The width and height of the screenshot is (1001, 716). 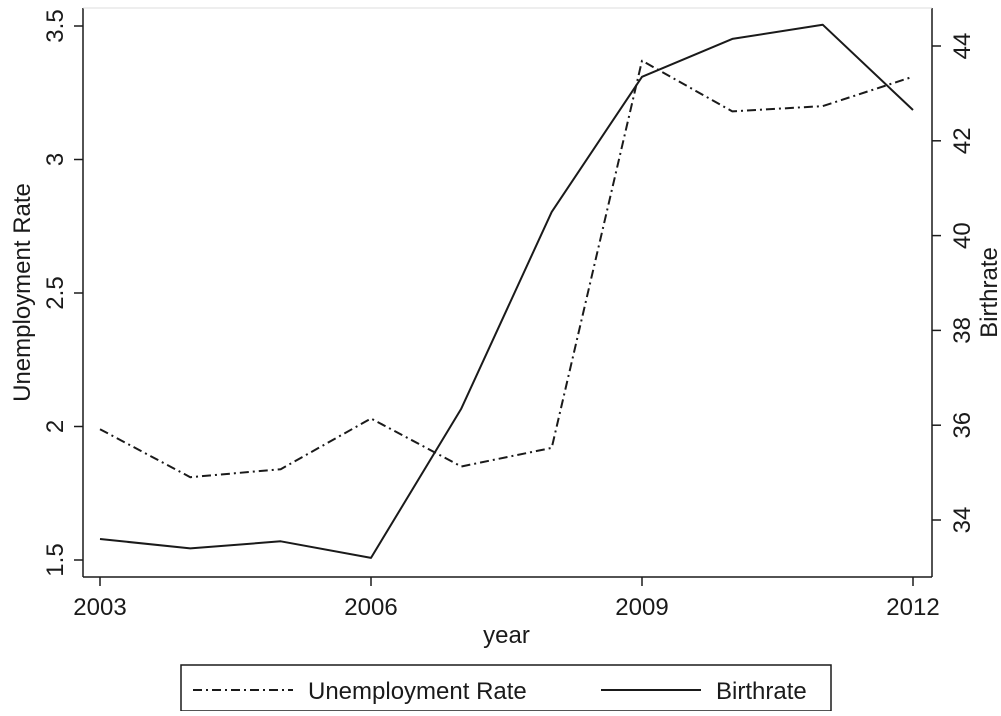 What do you see at coordinates (962, 520) in the screenshot?
I see `y-right-tick-label: 34` at bounding box center [962, 520].